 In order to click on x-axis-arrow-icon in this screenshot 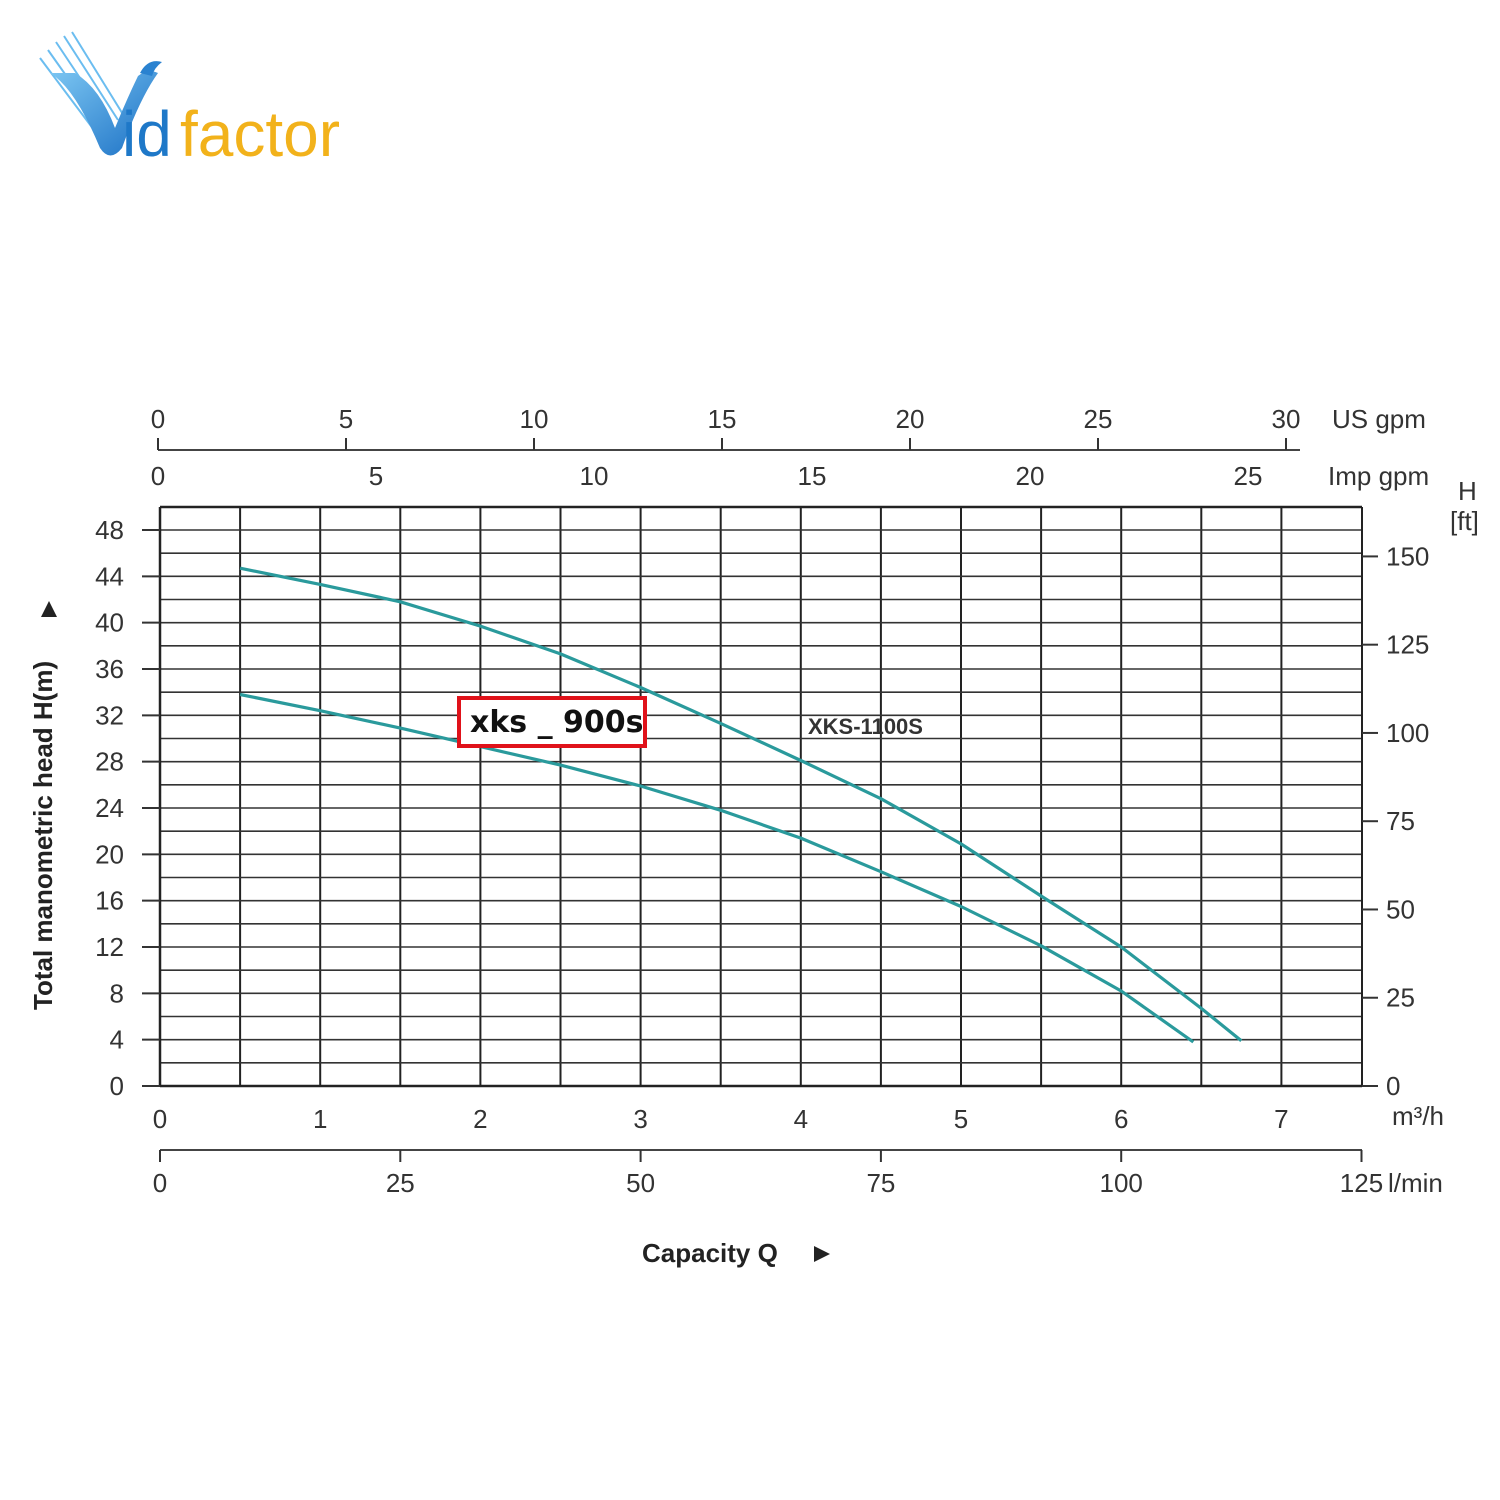, I will do `click(822, 1254)`.